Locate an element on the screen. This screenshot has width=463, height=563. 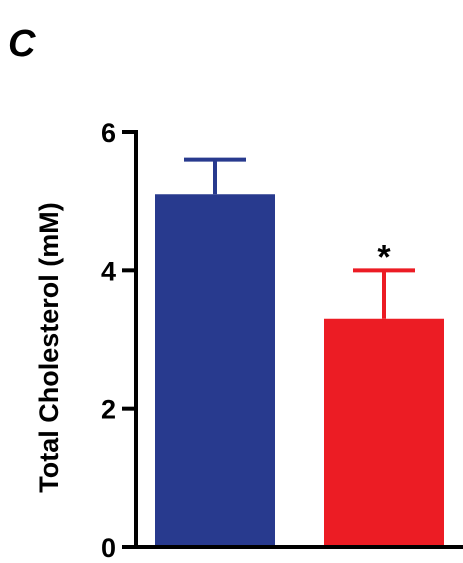
y-tick-label: 2 is located at coordinates (108, 410).